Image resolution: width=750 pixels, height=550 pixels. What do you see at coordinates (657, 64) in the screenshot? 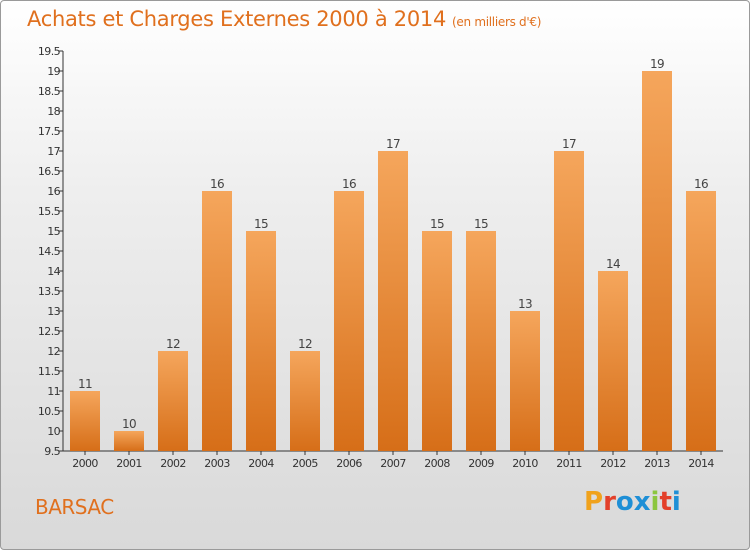
I see `bar-value-label: 19` at bounding box center [657, 64].